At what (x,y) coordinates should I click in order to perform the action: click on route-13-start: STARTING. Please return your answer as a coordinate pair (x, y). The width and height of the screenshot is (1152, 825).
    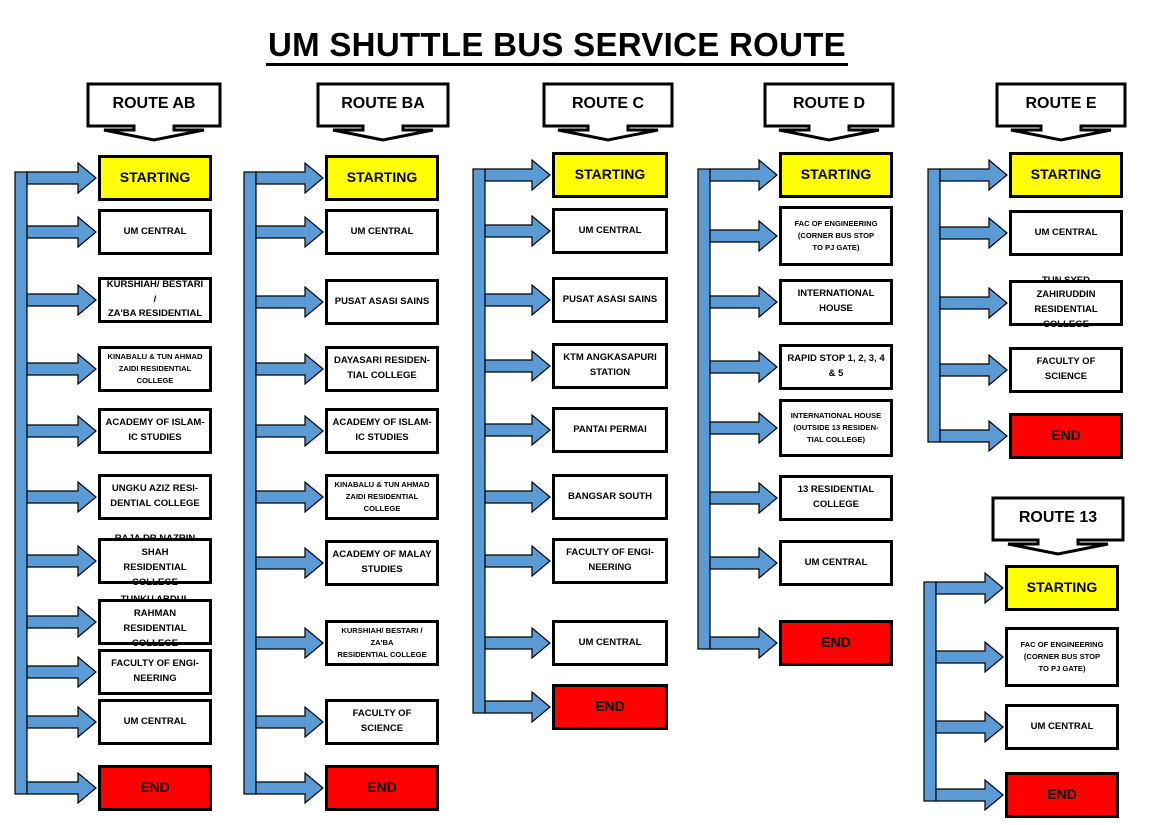
    Looking at the image, I should click on (1062, 588).